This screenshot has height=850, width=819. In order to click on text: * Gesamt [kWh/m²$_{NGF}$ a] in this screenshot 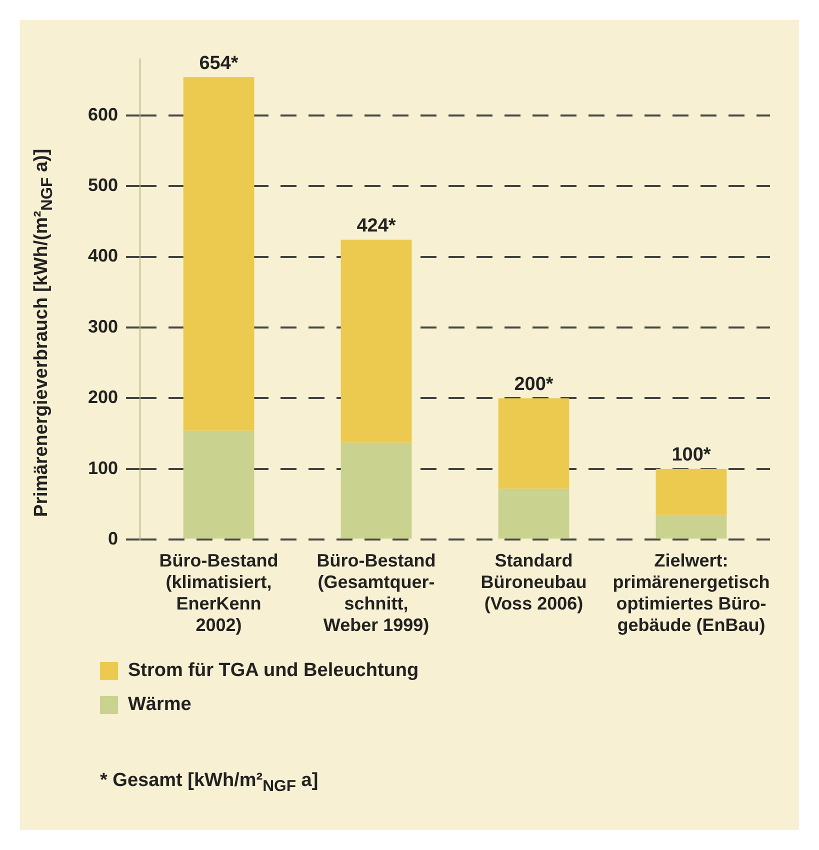, I will do `click(209, 783)`.